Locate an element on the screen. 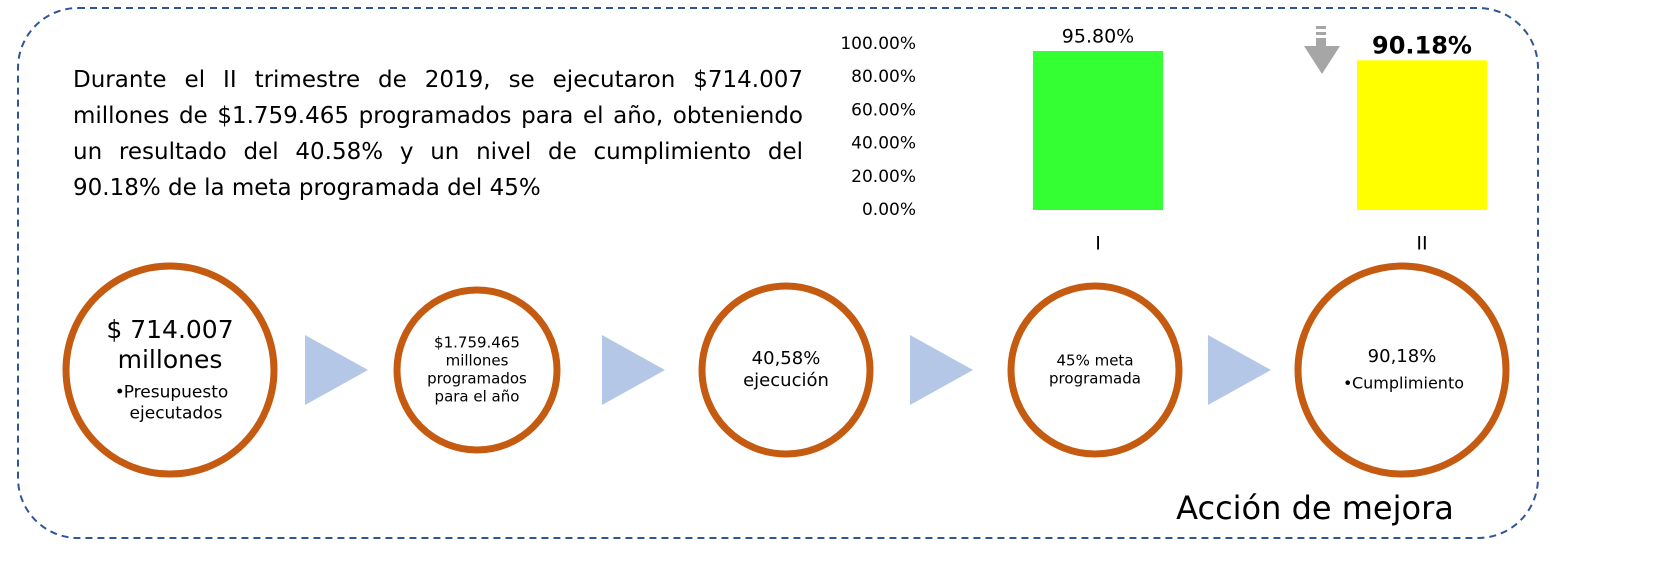 The image size is (1667, 576). step-title: $ 714.007 is located at coordinates (169, 329).